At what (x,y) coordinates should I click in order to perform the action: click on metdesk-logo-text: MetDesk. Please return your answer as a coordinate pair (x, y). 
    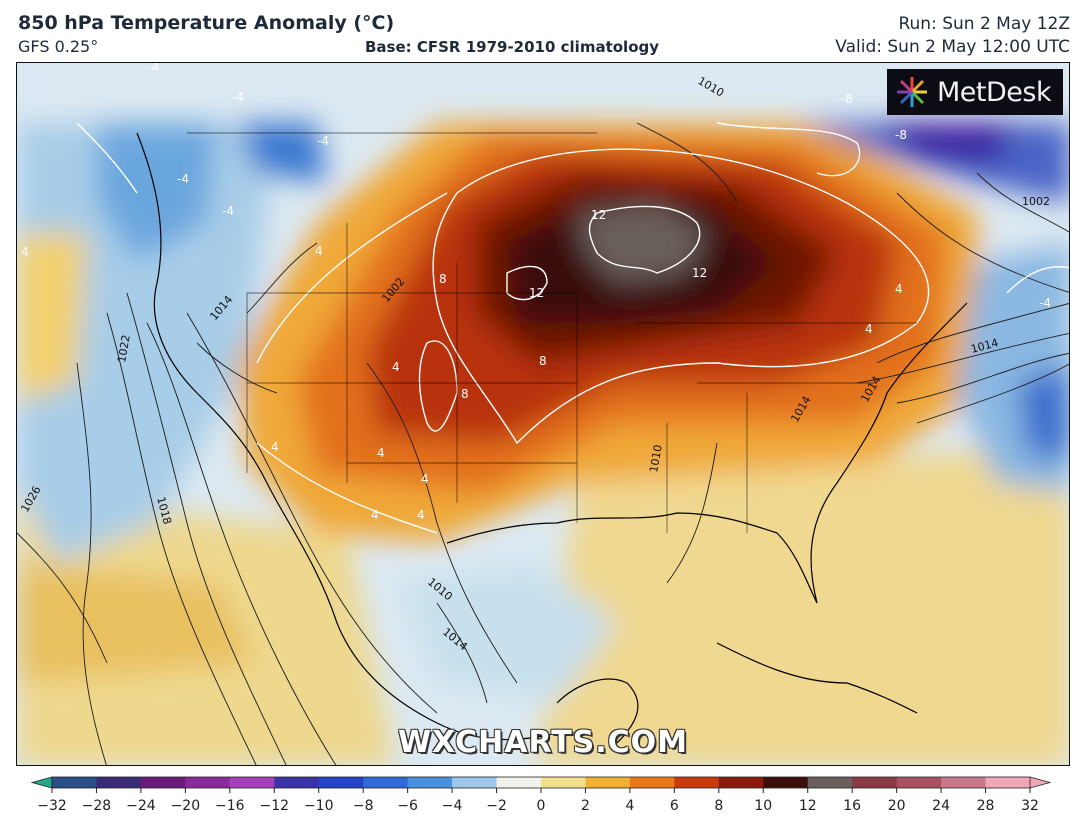
    Looking at the image, I should click on (994, 92).